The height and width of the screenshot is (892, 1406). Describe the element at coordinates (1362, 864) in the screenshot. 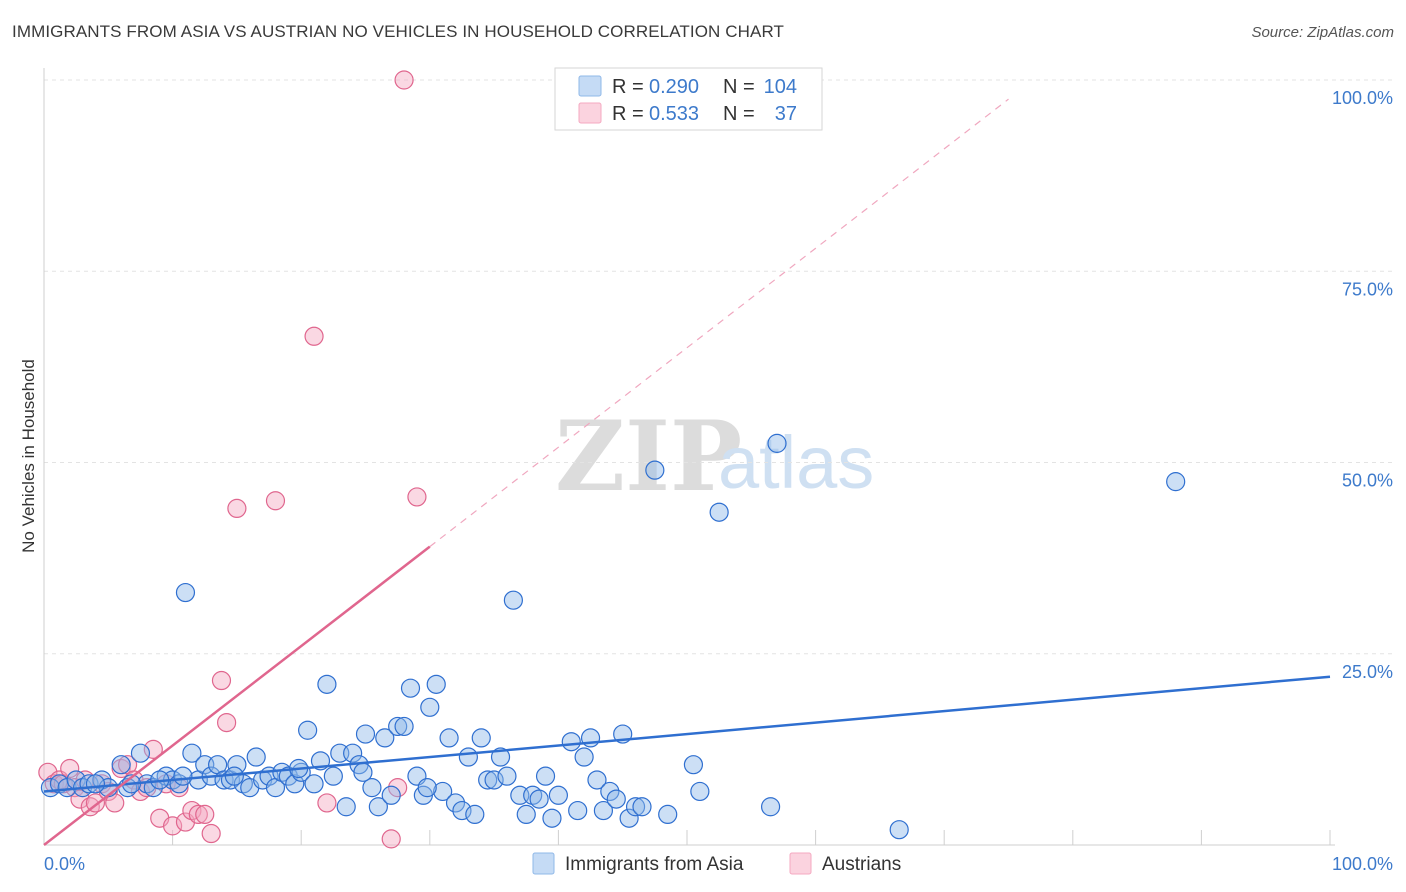

I see `x-tick-label-max: 100.0%` at that location.